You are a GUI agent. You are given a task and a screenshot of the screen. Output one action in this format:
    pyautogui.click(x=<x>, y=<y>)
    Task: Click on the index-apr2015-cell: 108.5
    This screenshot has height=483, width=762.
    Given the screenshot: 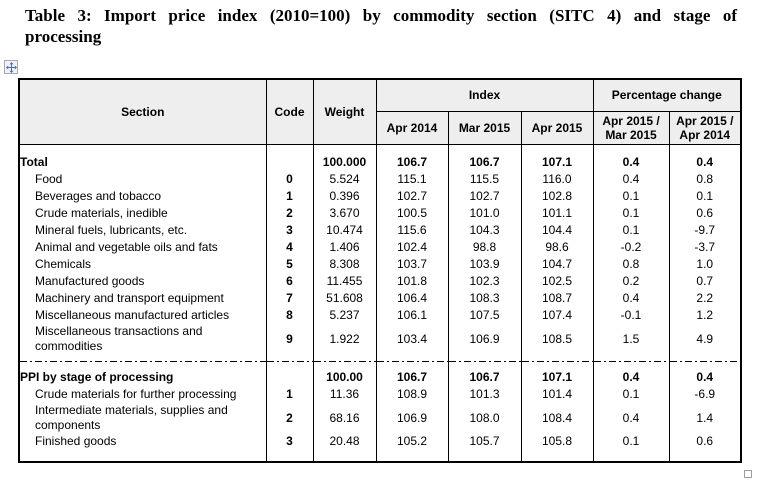 What is the action you would take?
    pyautogui.click(x=557, y=339)
    